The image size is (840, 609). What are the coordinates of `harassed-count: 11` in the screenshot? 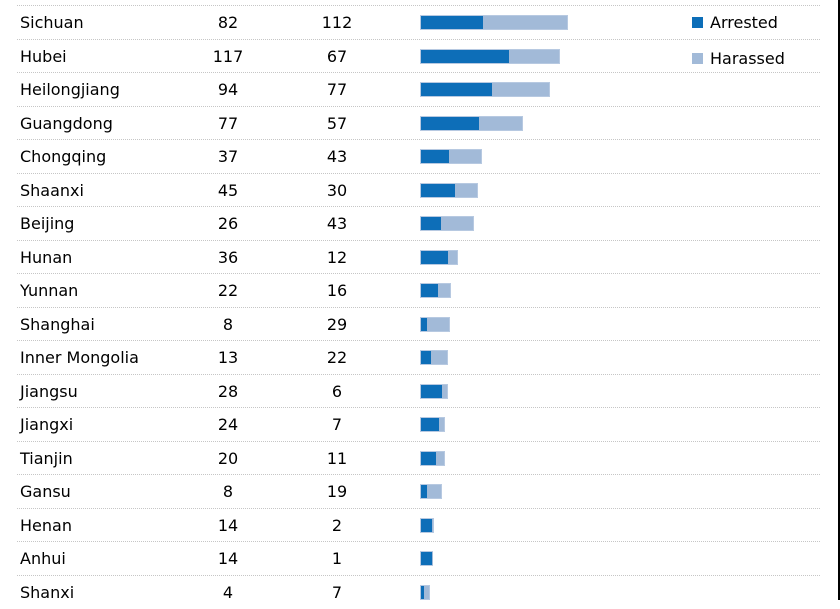 It's located at (337, 458).